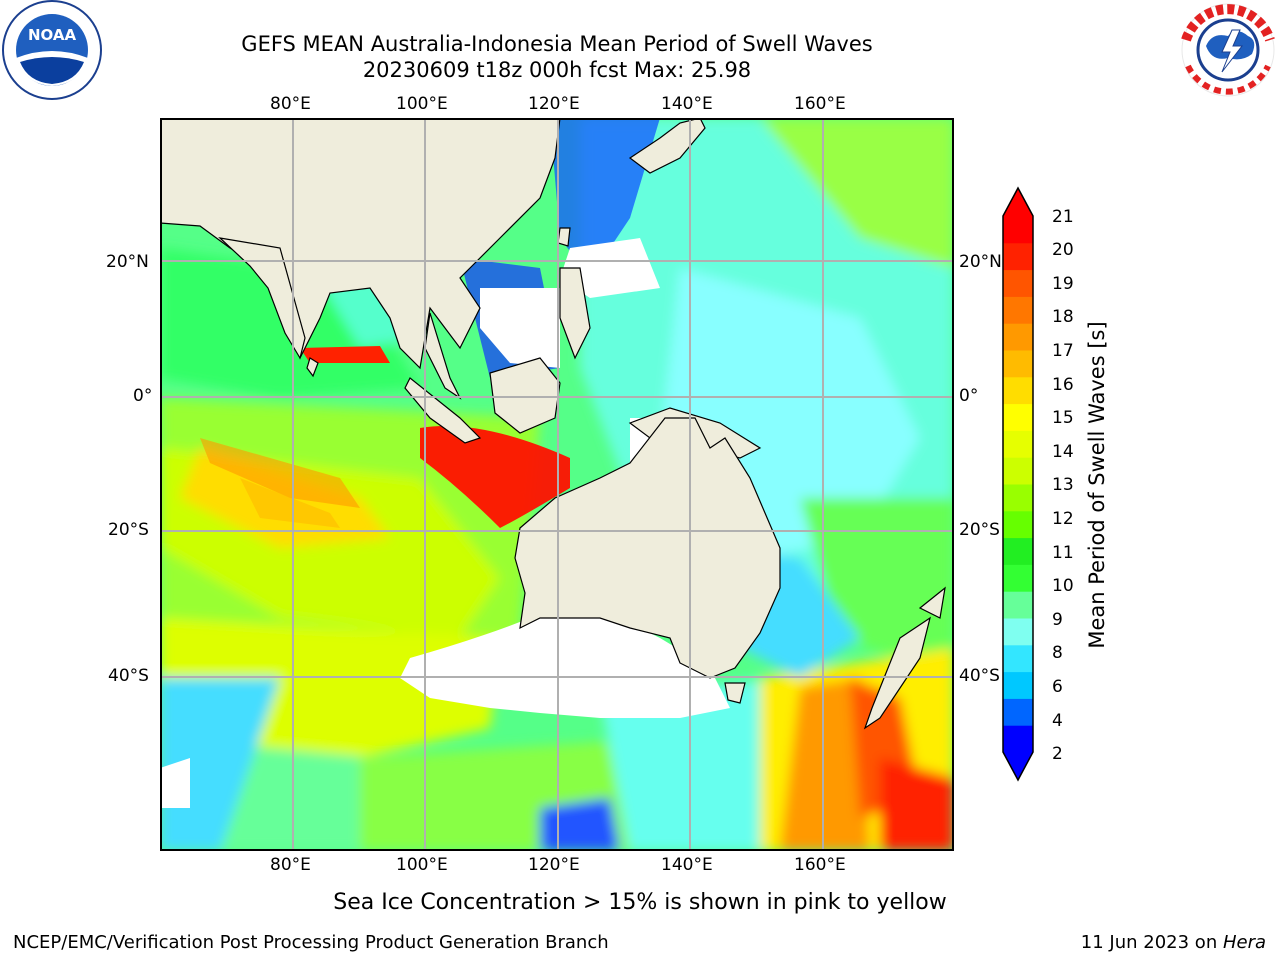 The height and width of the screenshot is (960, 1280). Describe the element at coordinates (969, 396) in the screenshot. I see `lat-tick-right-0: 0°` at that location.